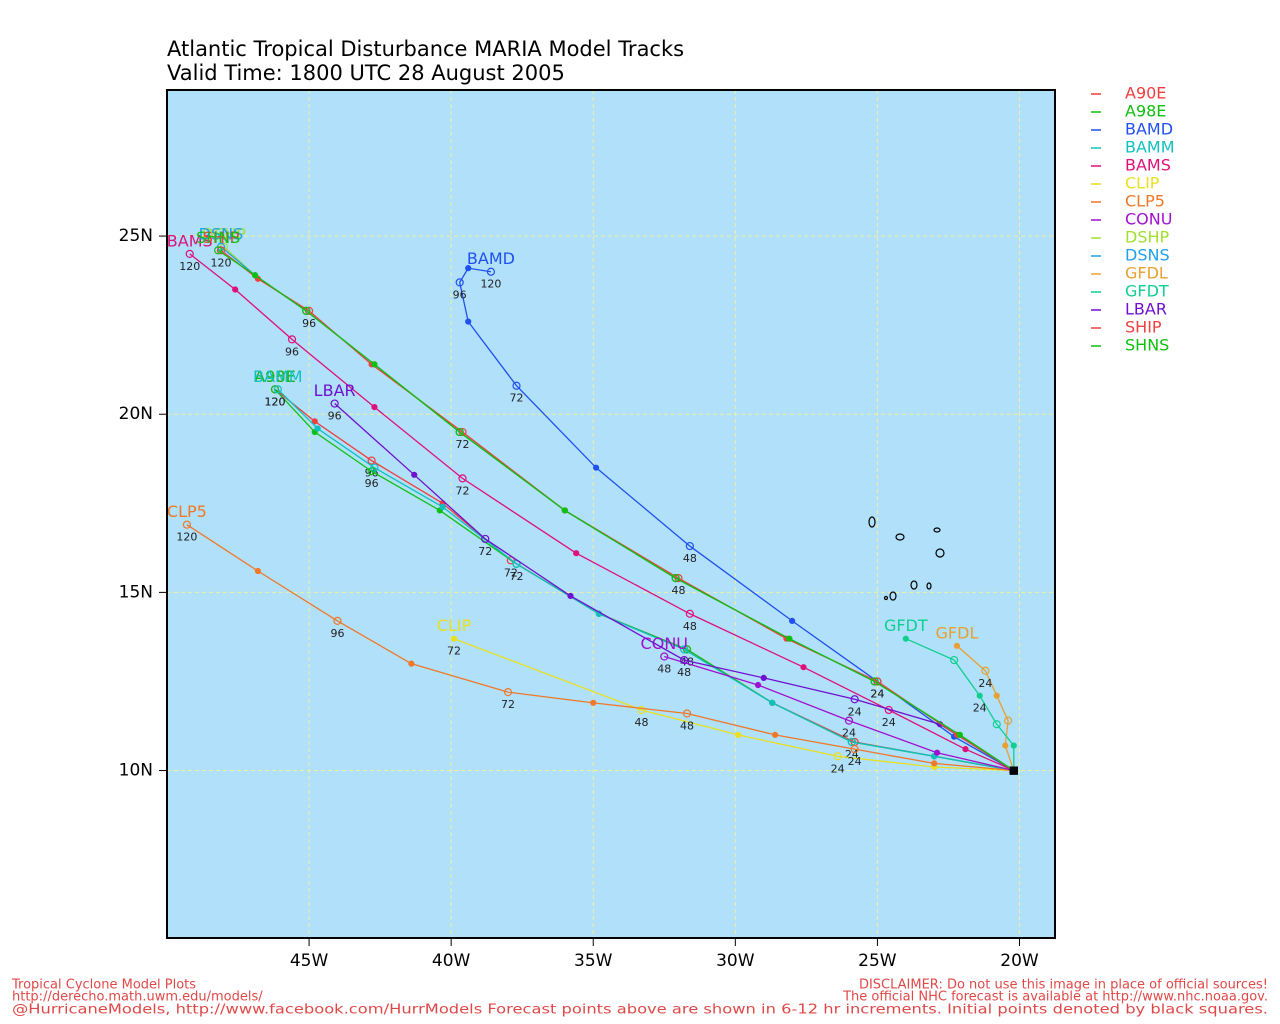  I want to click on x-tick-label: 25W, so click(877, 961).